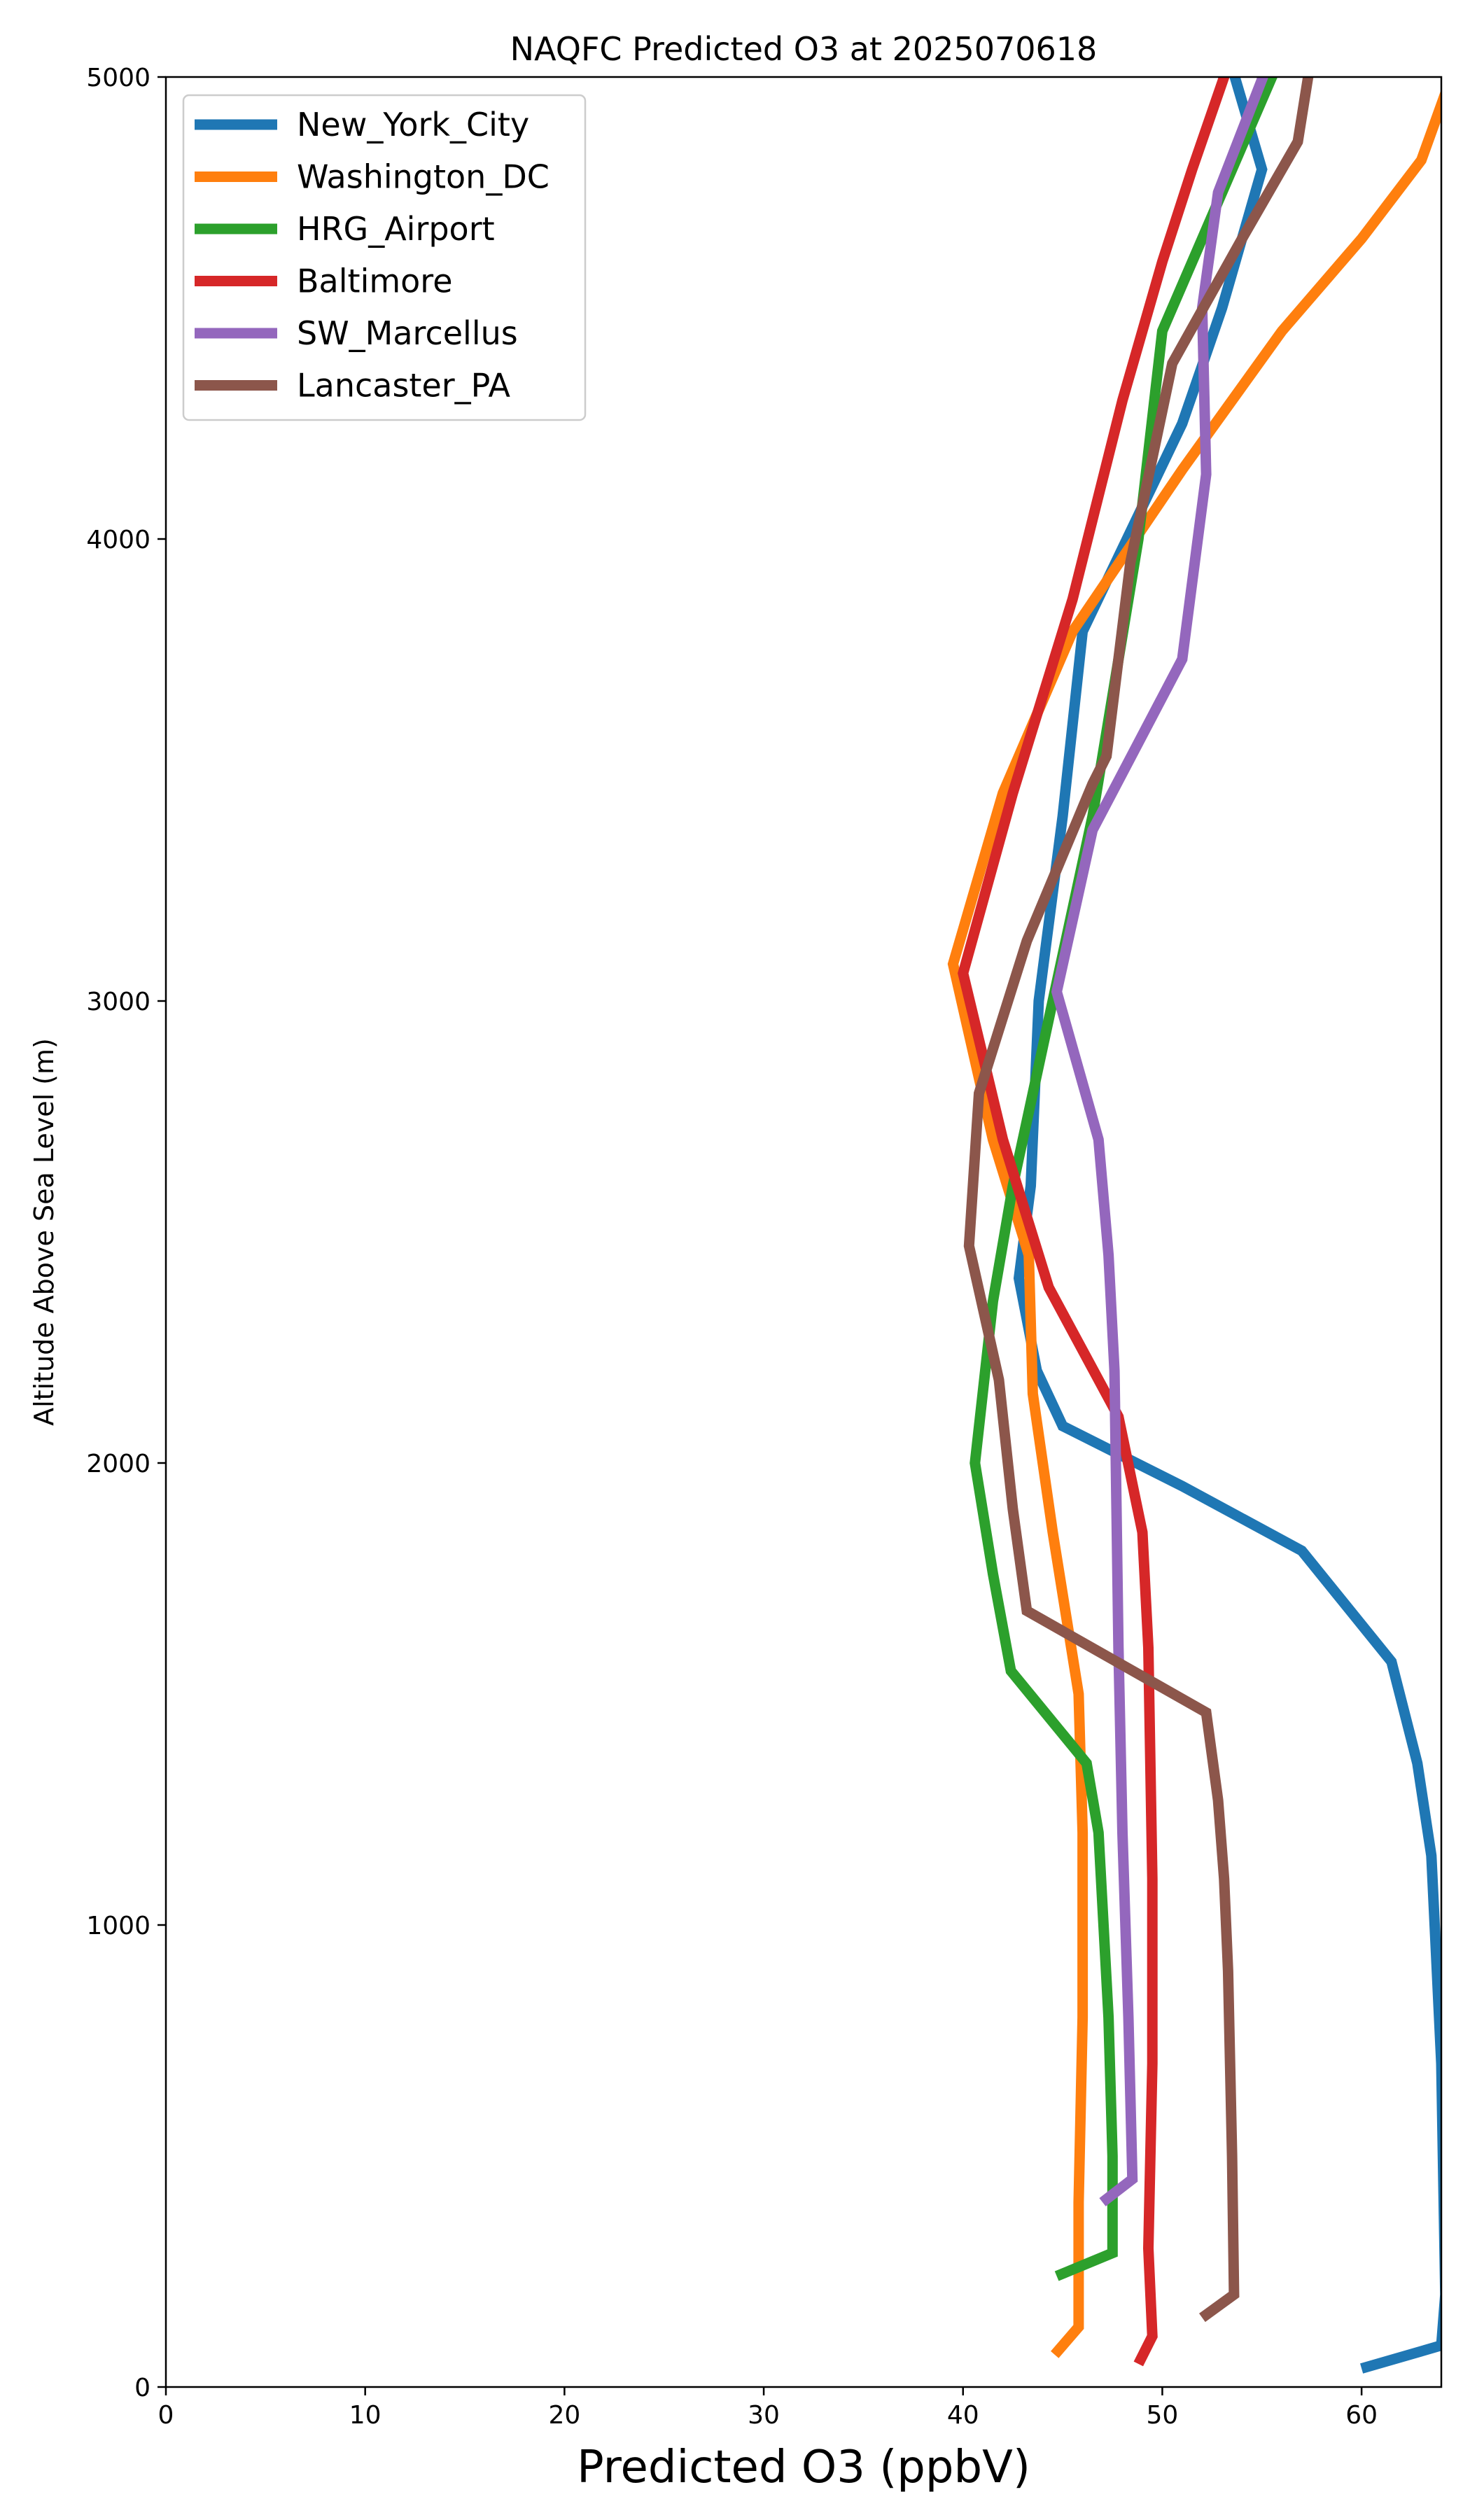  I want to click on legend-entry: SW_Marcellus, so click(407, 333).